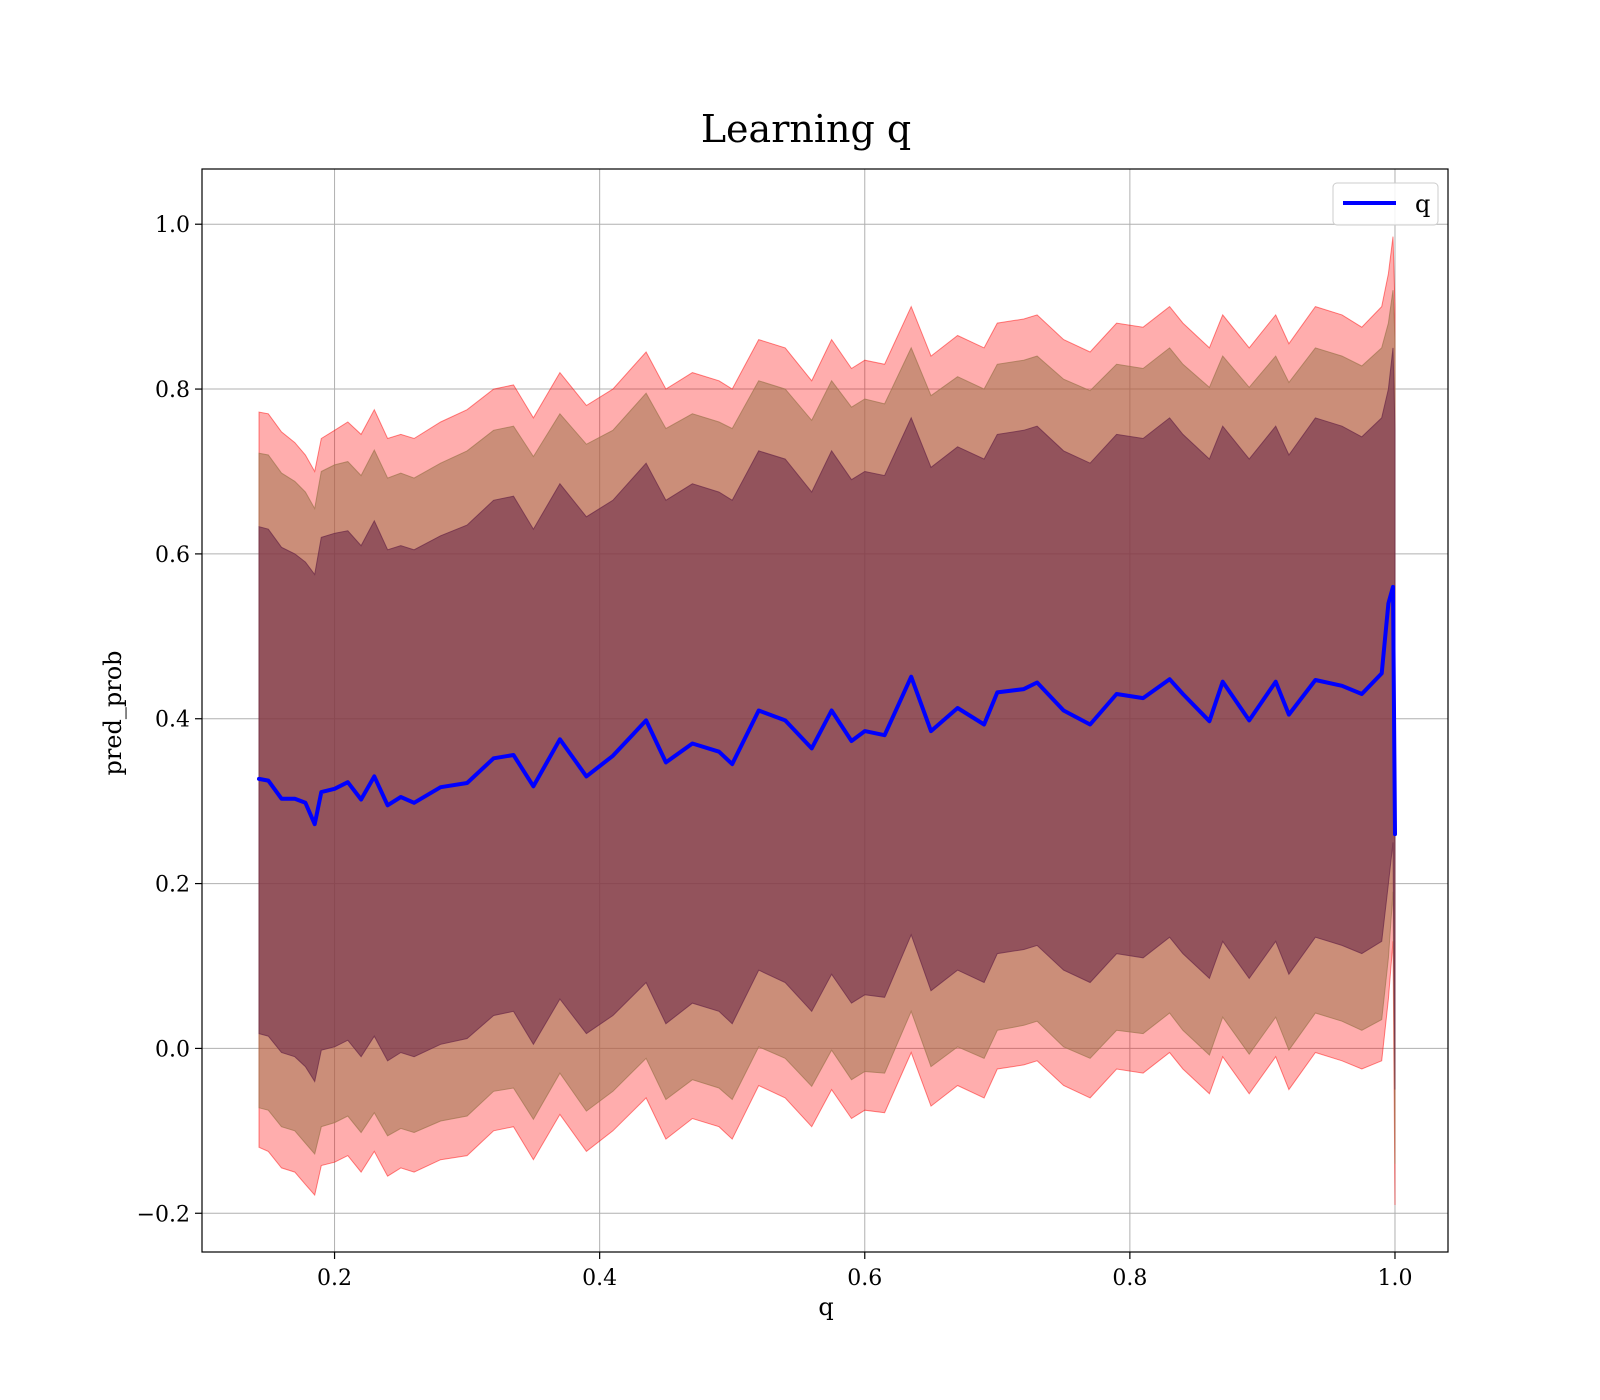 The height and width of the screenshot is (1400, 1600). What do you see at coordinates (864, 1278) in the screenshot?
I see `x-tick-label-2: 0.6` at bounding box center [864, 1278].